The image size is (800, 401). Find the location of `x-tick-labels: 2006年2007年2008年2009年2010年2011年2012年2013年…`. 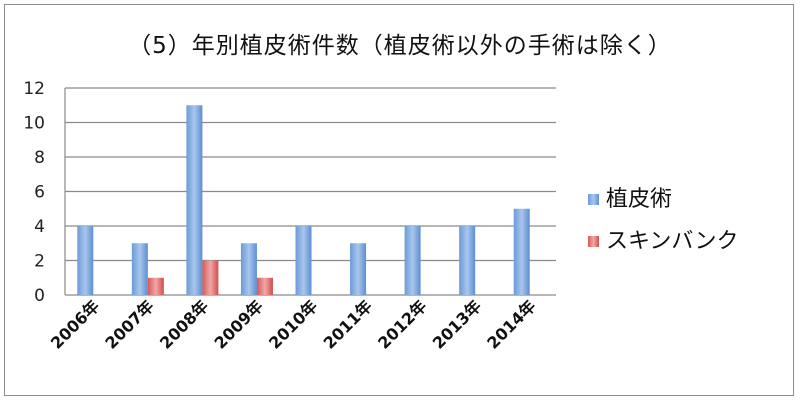

x-tick-labels: 2006年2007年2008年2009年2010年2011年2012年2013年… is located at coordinates (293, 324).